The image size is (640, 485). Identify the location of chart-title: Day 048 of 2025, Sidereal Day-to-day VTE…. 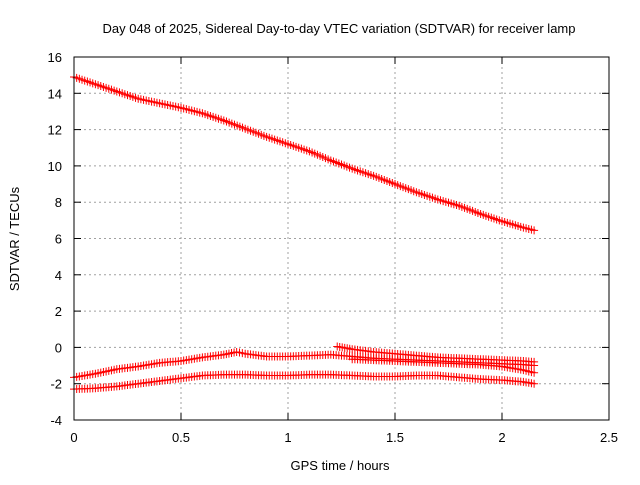
(338, 28).